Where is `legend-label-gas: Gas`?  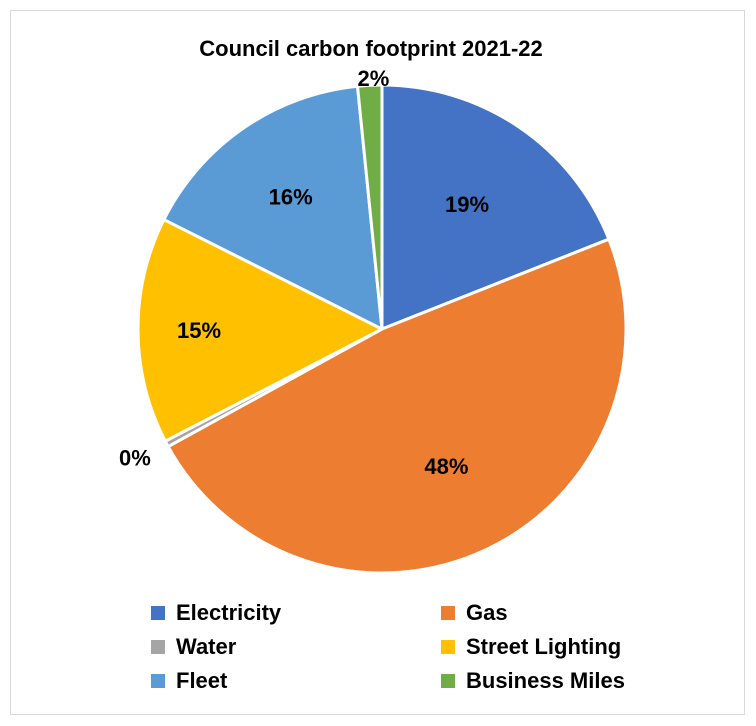
legend-label-gas: Gas is located at coordinates (487, 612).